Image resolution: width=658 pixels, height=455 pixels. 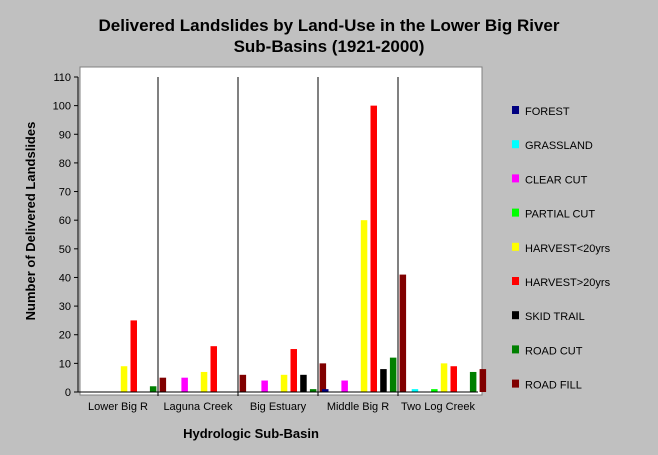 I want to click on legend-label: FOREST, so click(x=547, y=112).